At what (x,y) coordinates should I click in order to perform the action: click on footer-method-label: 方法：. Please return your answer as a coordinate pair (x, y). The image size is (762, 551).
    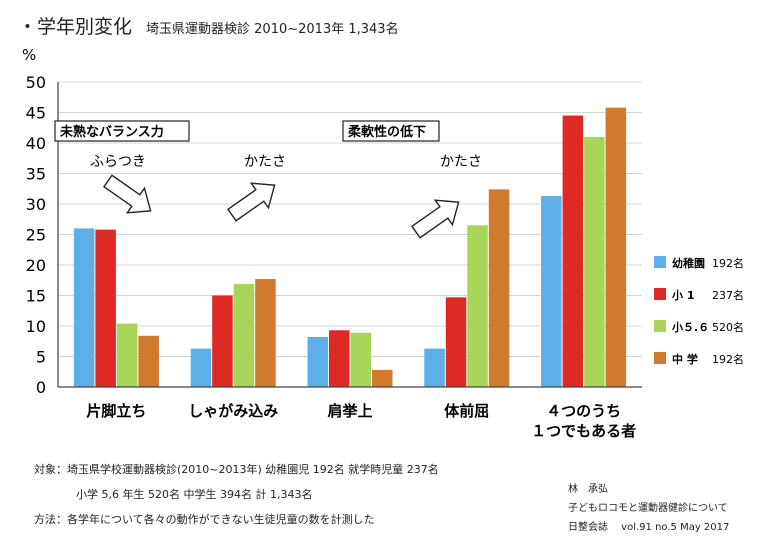
    Looking at the image, I should click on (50, 519).